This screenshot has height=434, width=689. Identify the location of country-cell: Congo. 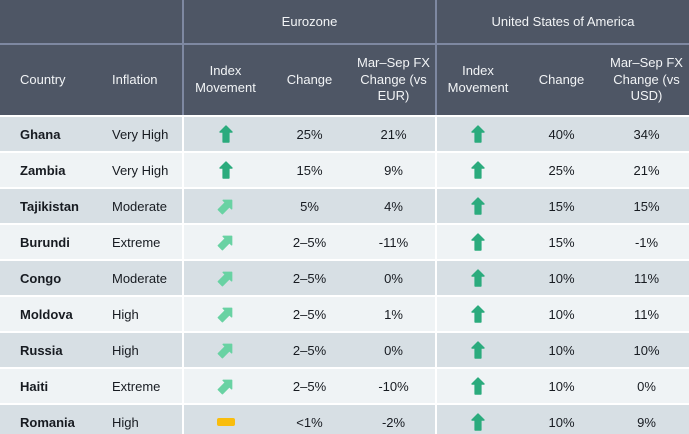
(41, 278).